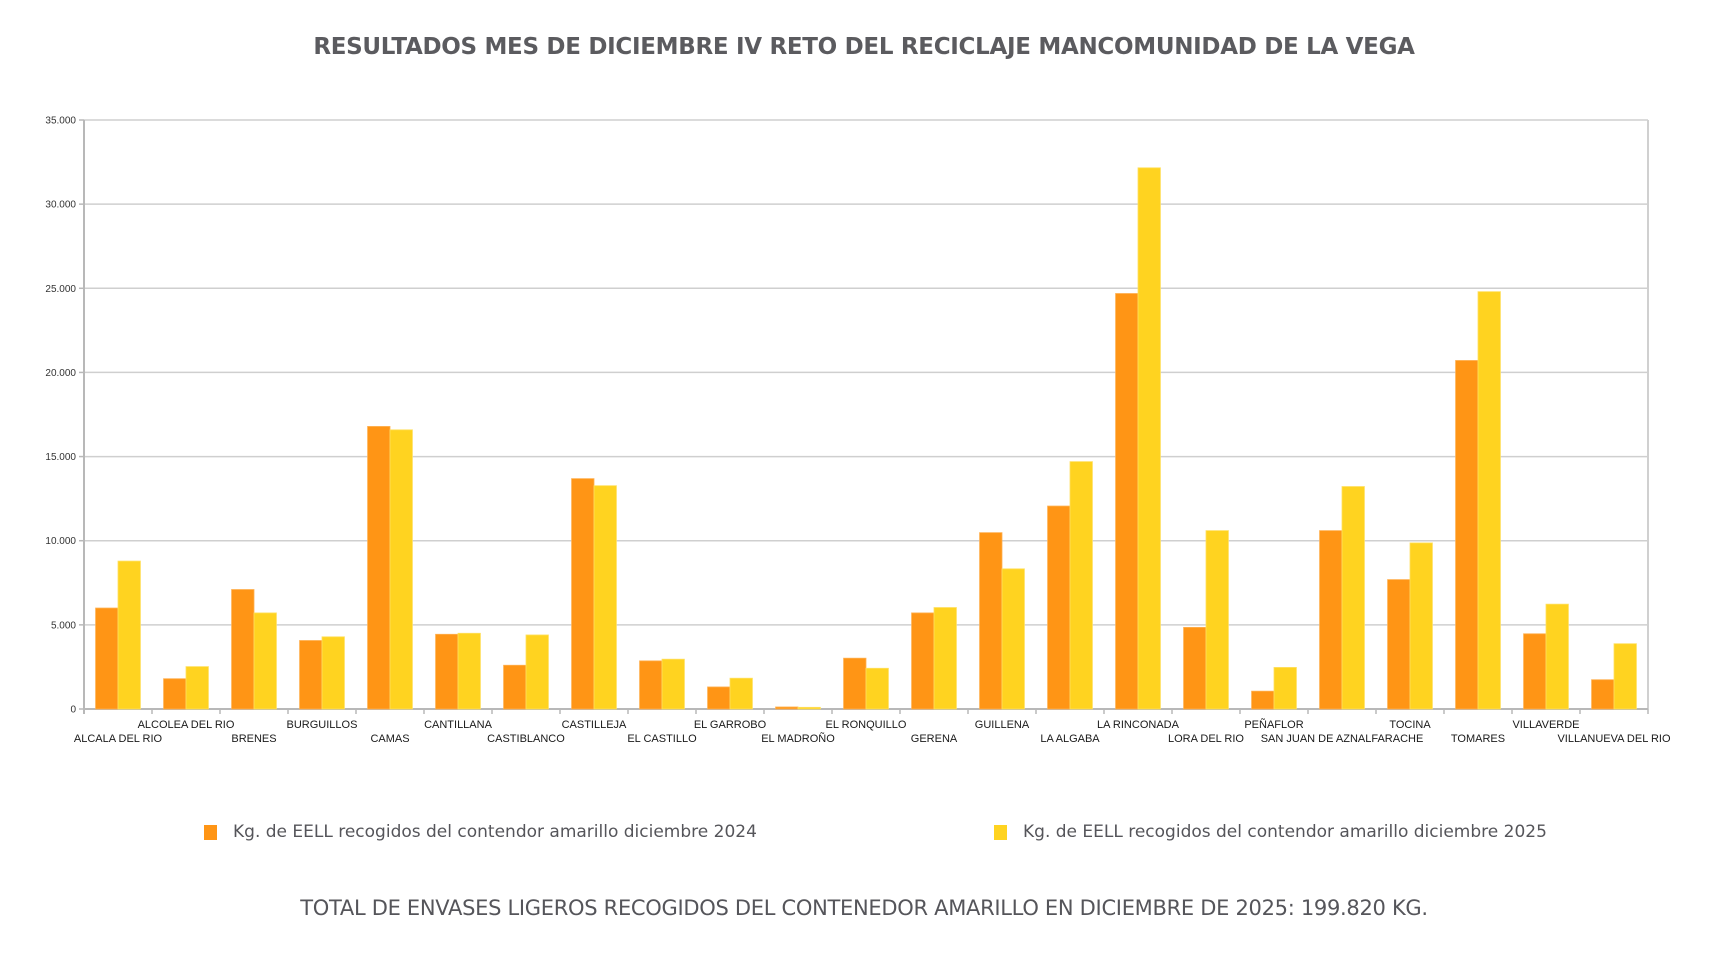 The image size is (1728, 964). I want to click on x-tick-label: CASTILLEJA, so click(594, 725).